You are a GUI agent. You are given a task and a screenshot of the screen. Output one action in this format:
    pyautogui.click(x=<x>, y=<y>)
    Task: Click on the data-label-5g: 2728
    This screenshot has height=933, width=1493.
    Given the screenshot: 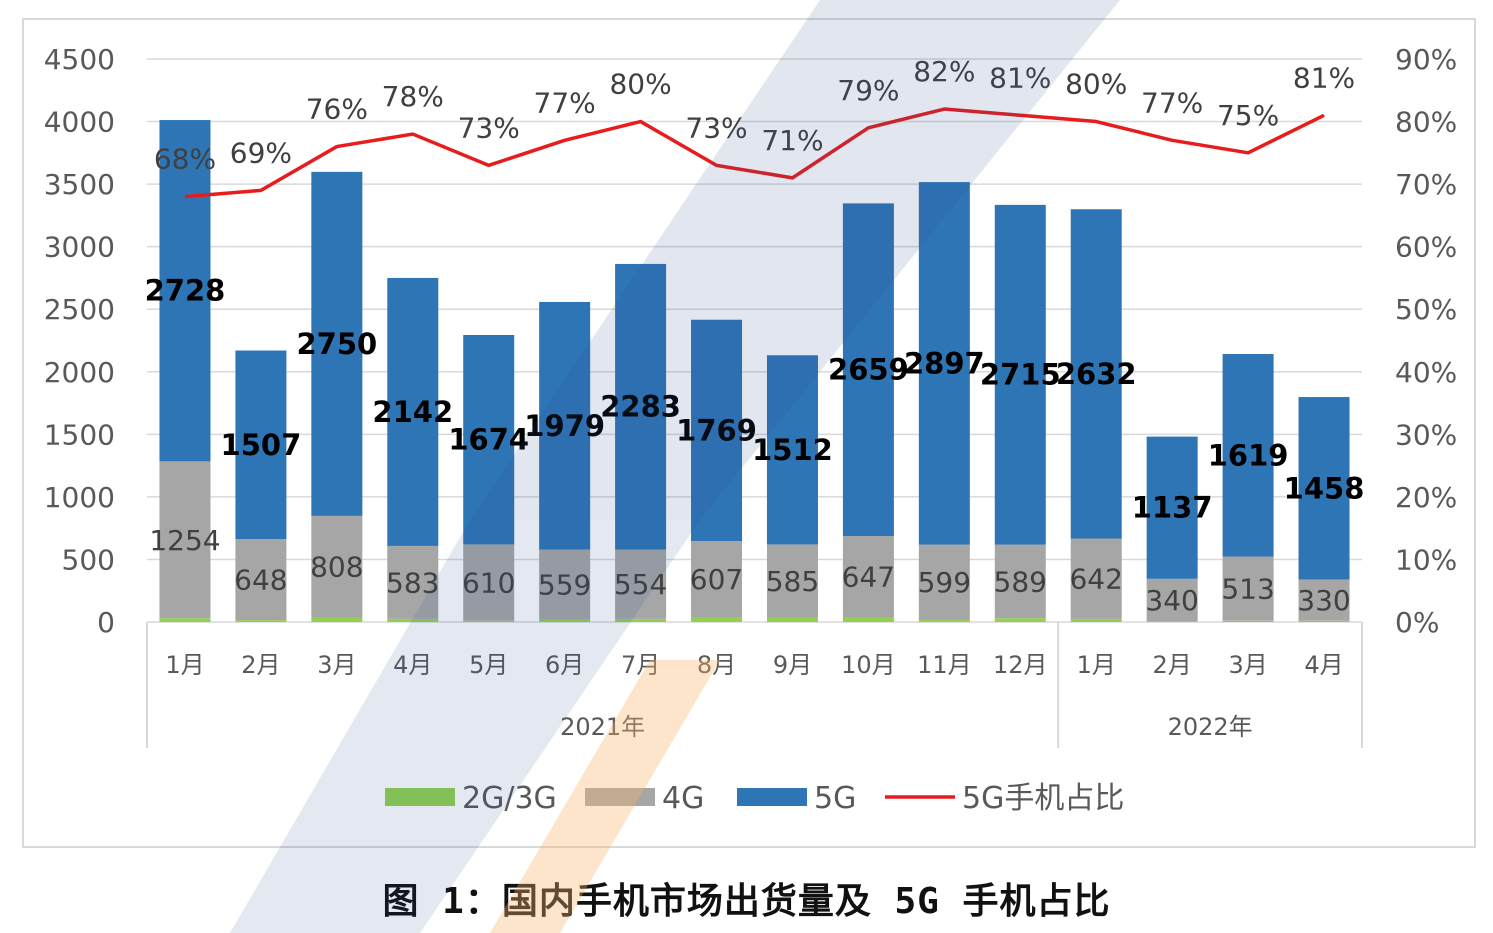 What is the action you would take?
    pyautogui.click(x=185, y=291)
    